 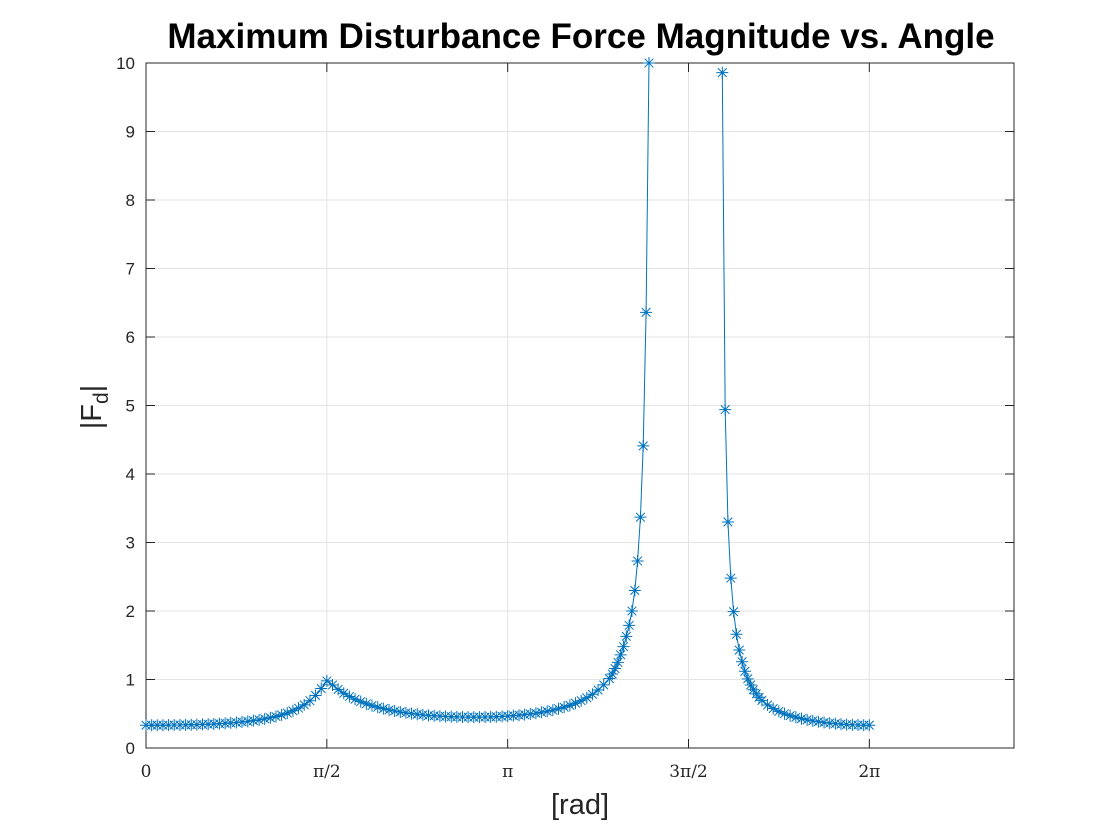 What do you see at coordinates (130, 474) in the screenshot?
I see `y-tick-label: 4` at bounding box center [130, 474].